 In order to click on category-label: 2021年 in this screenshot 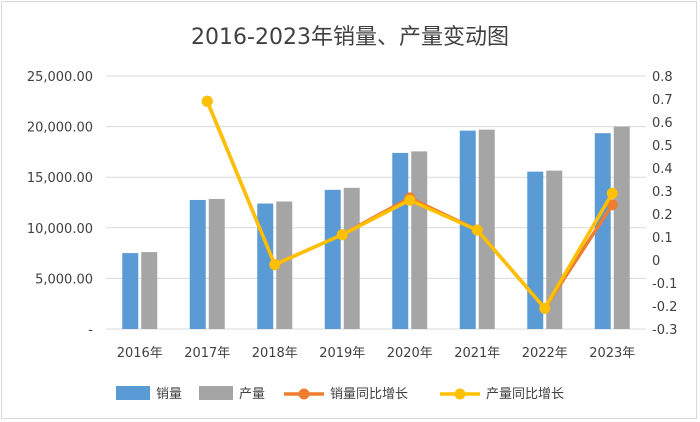, I will do `click(477, 353)`.